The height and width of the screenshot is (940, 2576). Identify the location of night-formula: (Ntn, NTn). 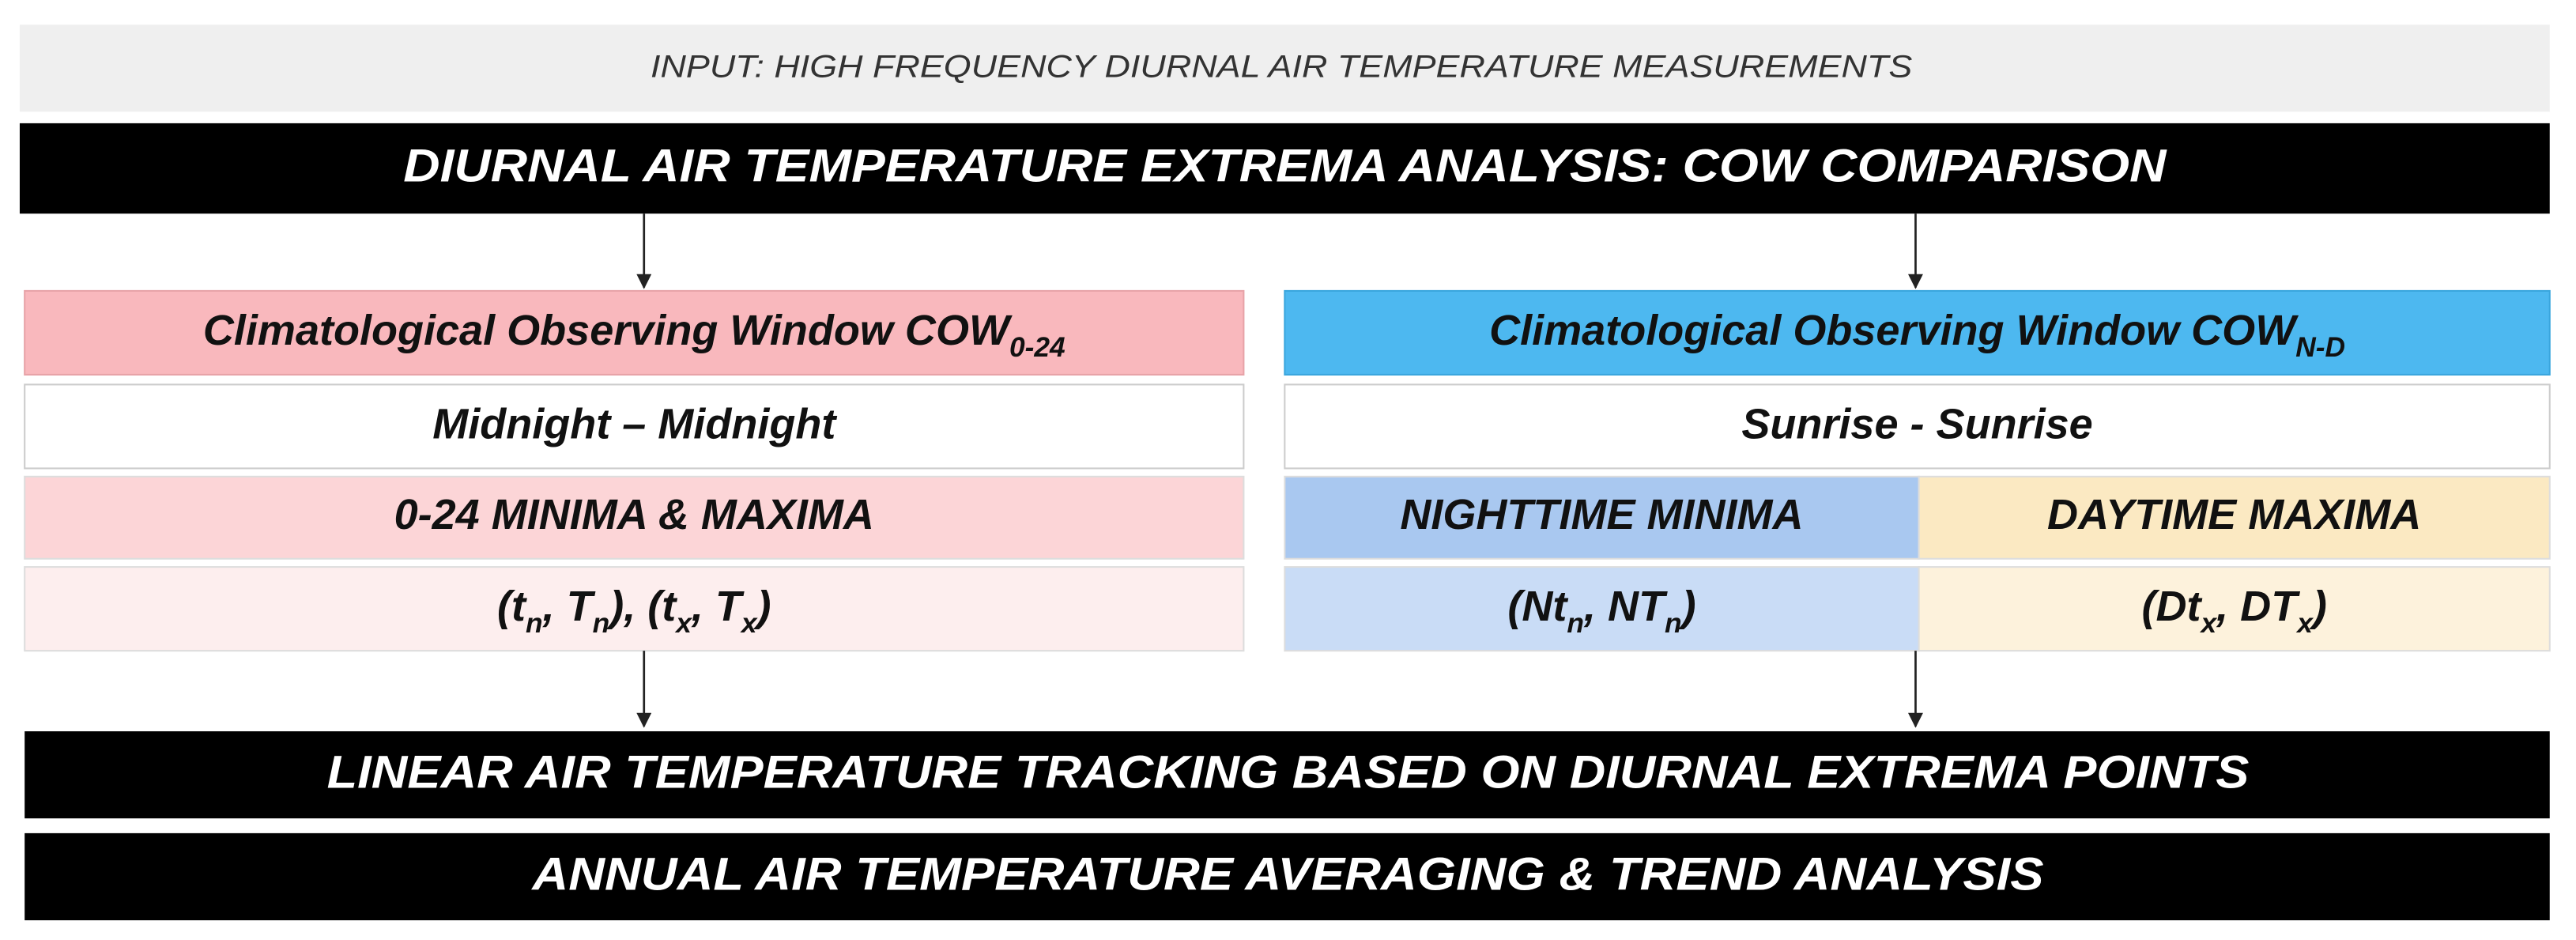
(1601, 611).